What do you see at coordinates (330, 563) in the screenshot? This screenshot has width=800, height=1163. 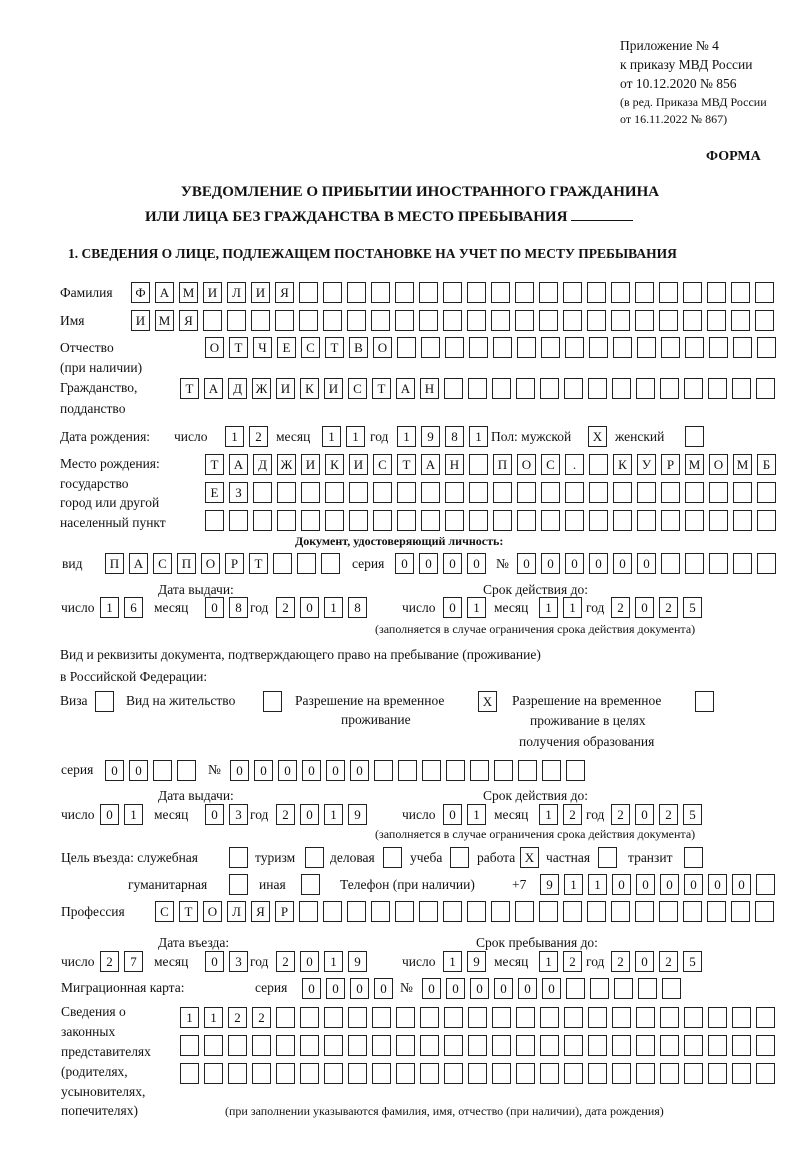 I see `cell-id-kind` at bounding box center [330, 563].